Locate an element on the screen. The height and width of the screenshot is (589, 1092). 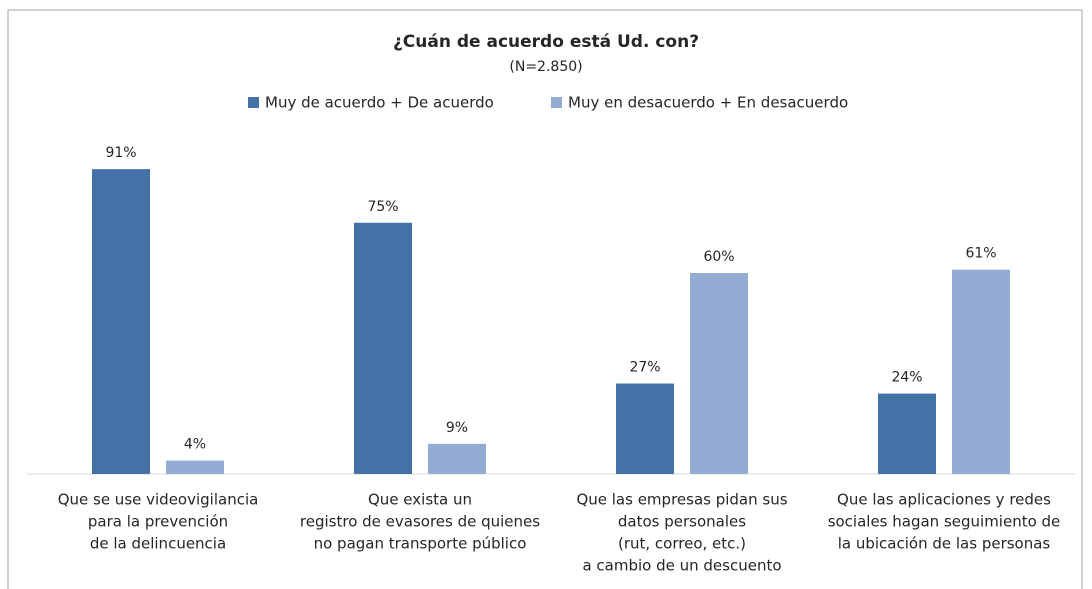
data-label: 27% is located at coordinates (644, 368).